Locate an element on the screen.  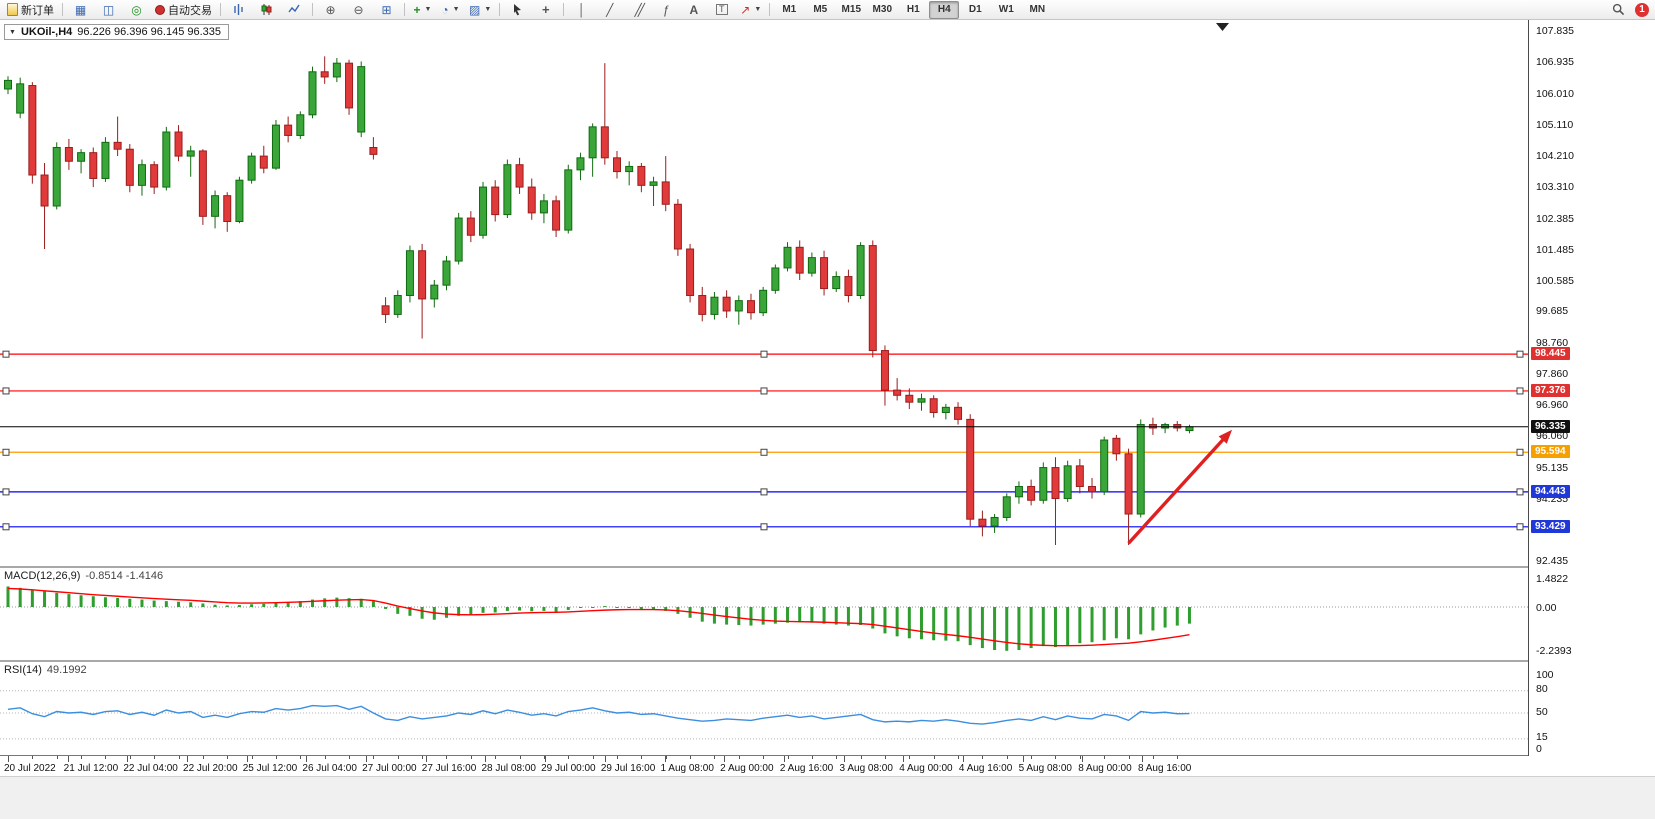
timeframe-m30-button: M30 is located at coordinates (882, 9).